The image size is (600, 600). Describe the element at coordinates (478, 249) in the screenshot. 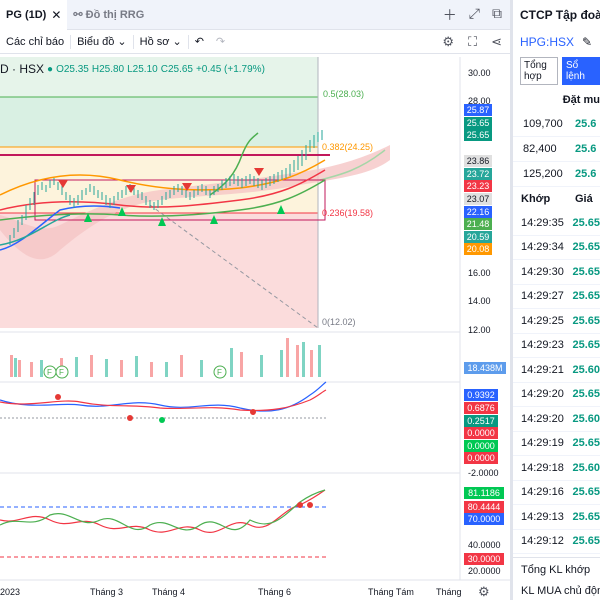

I see `price-tag: 20.08` at that location.